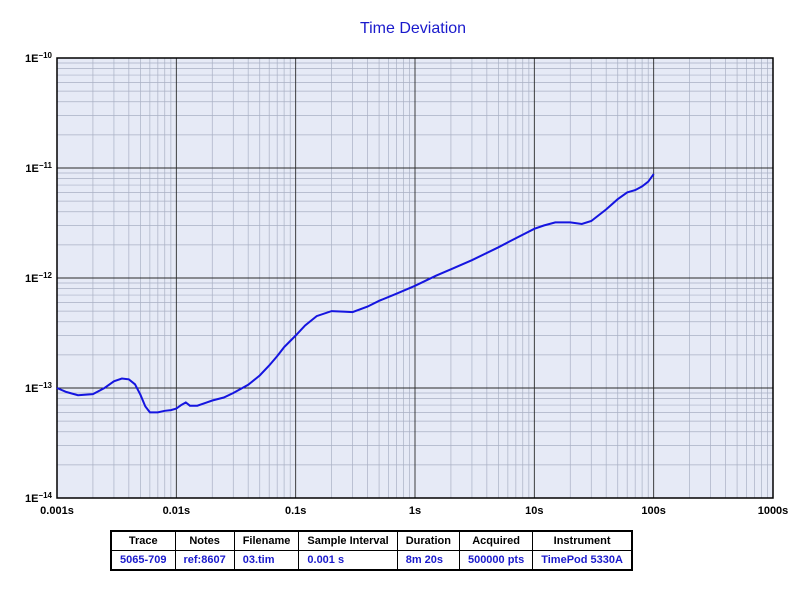 The height and width of the screenshot is (600, 800). I want to click on y-tick-text: 1E−13, so click(39, 388).